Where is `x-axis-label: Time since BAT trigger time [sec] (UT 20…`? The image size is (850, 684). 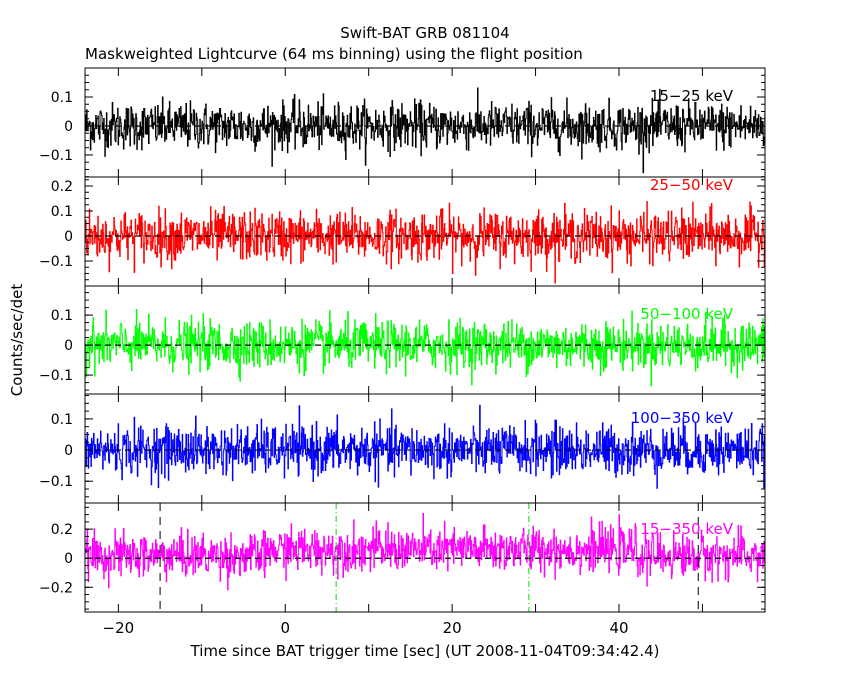 x-axis-label: Time since BAT trigger time [sec] (UT 20… is located at coordinates (425, 651).